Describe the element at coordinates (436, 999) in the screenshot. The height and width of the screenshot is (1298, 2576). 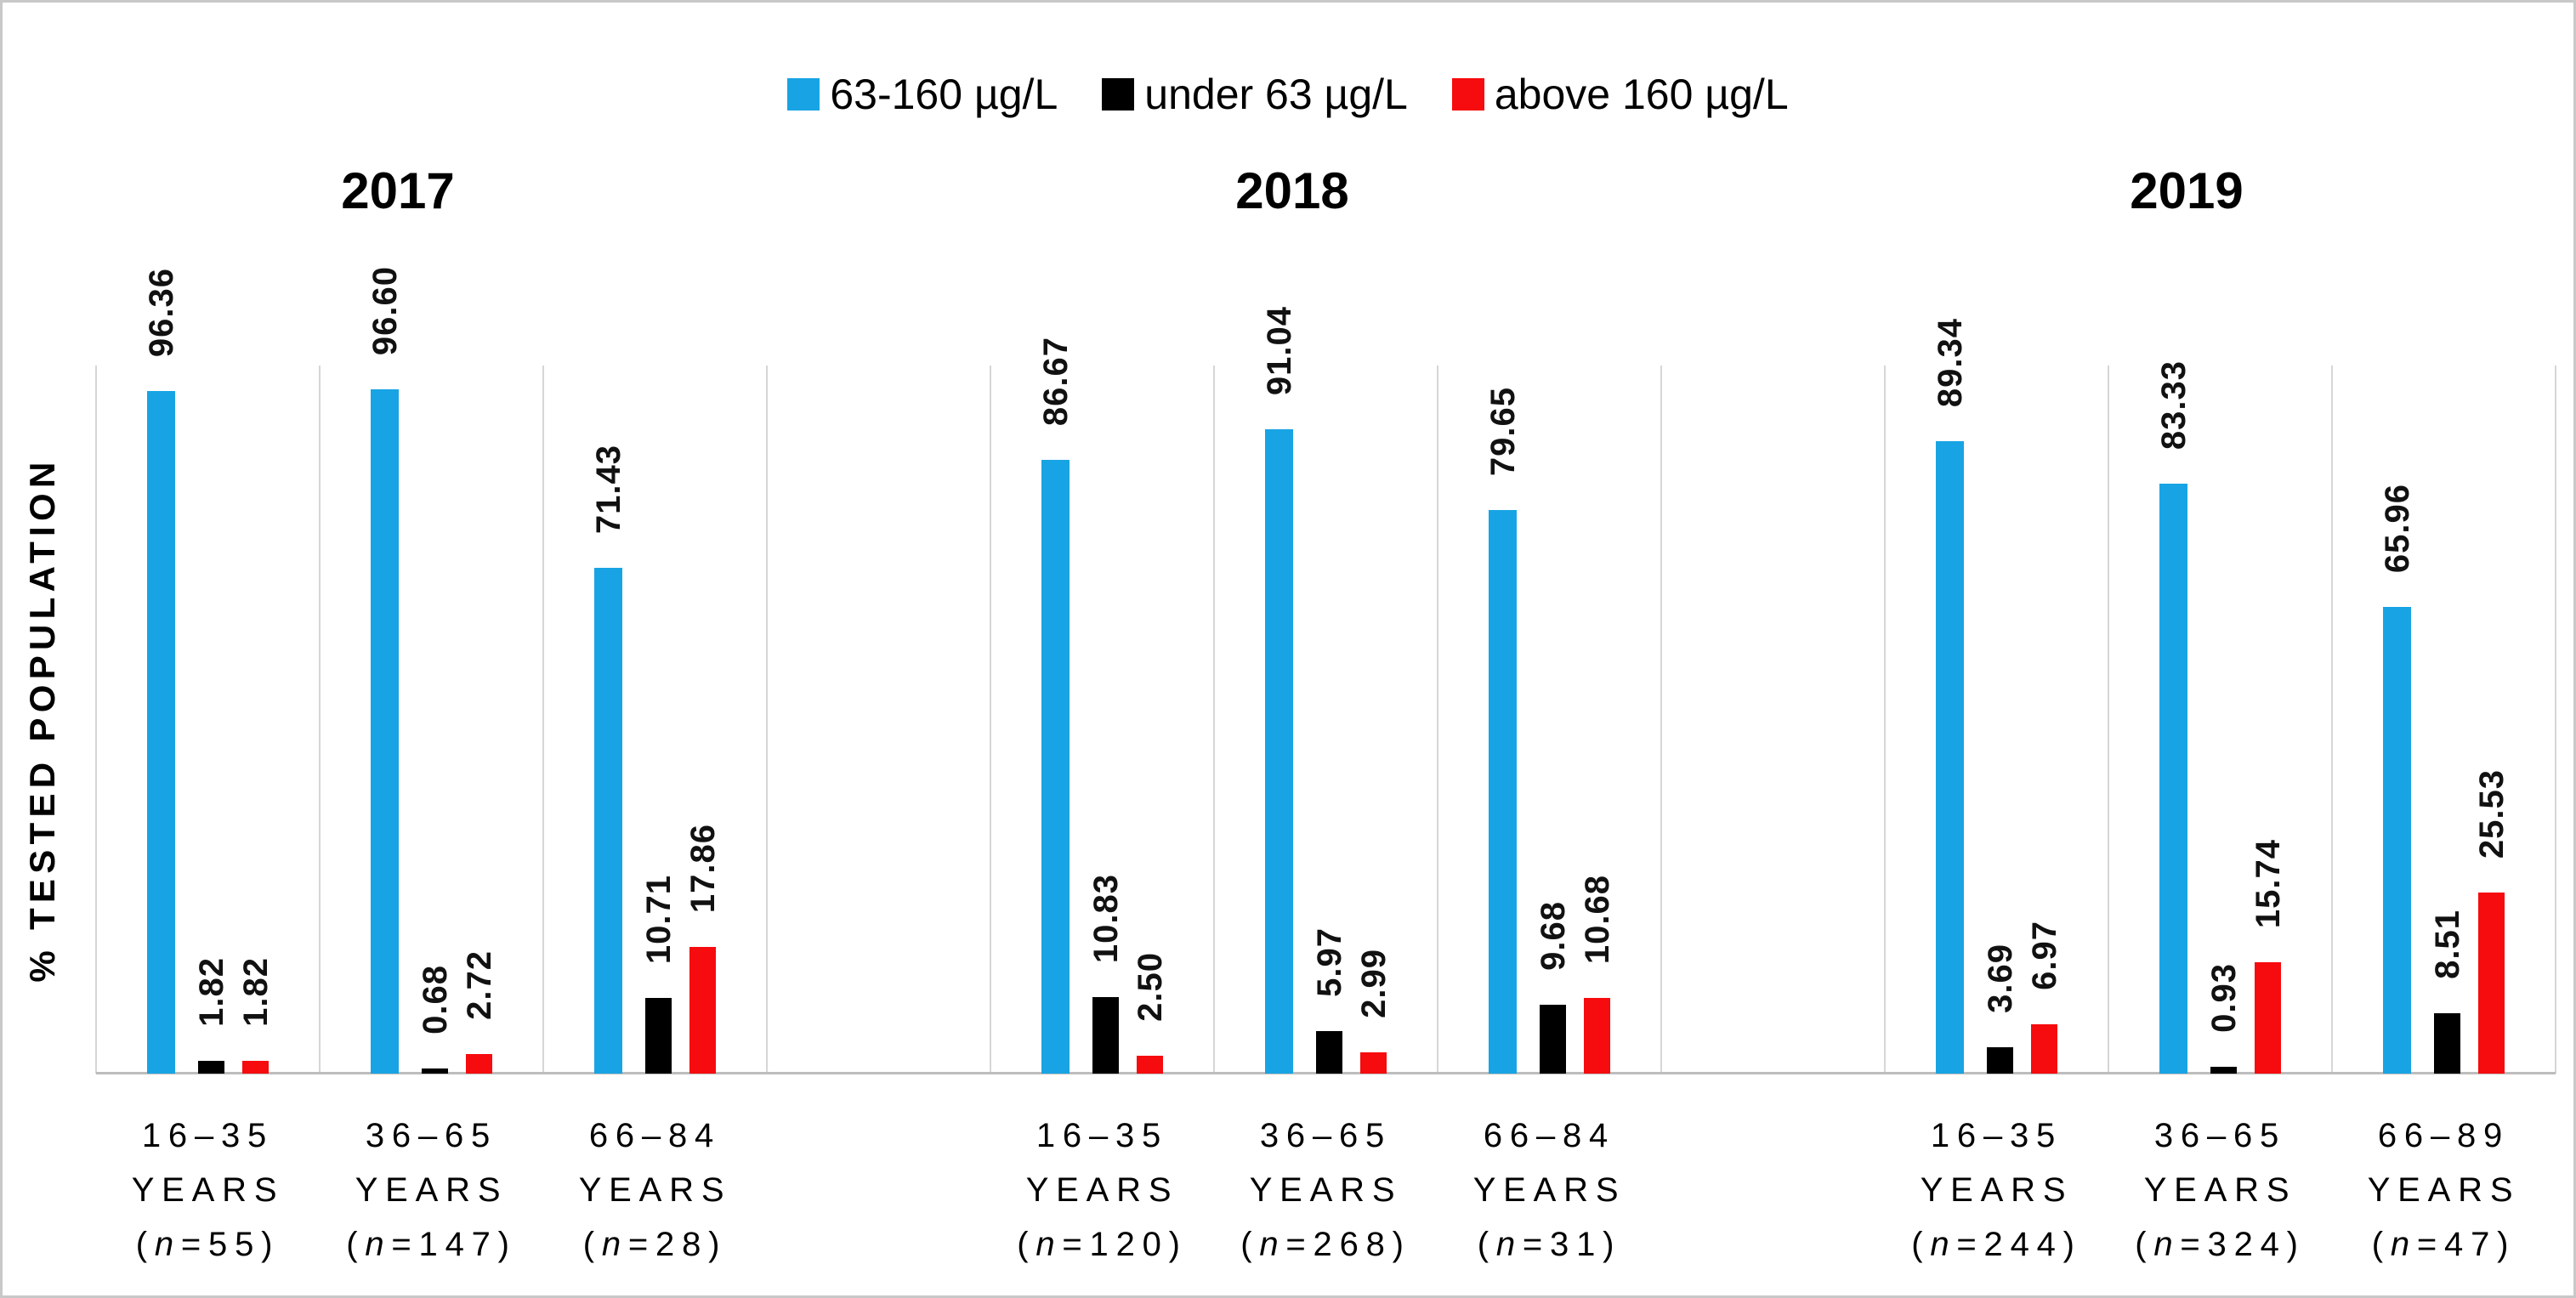
I see `bar-value-label: 0.68` at that location.